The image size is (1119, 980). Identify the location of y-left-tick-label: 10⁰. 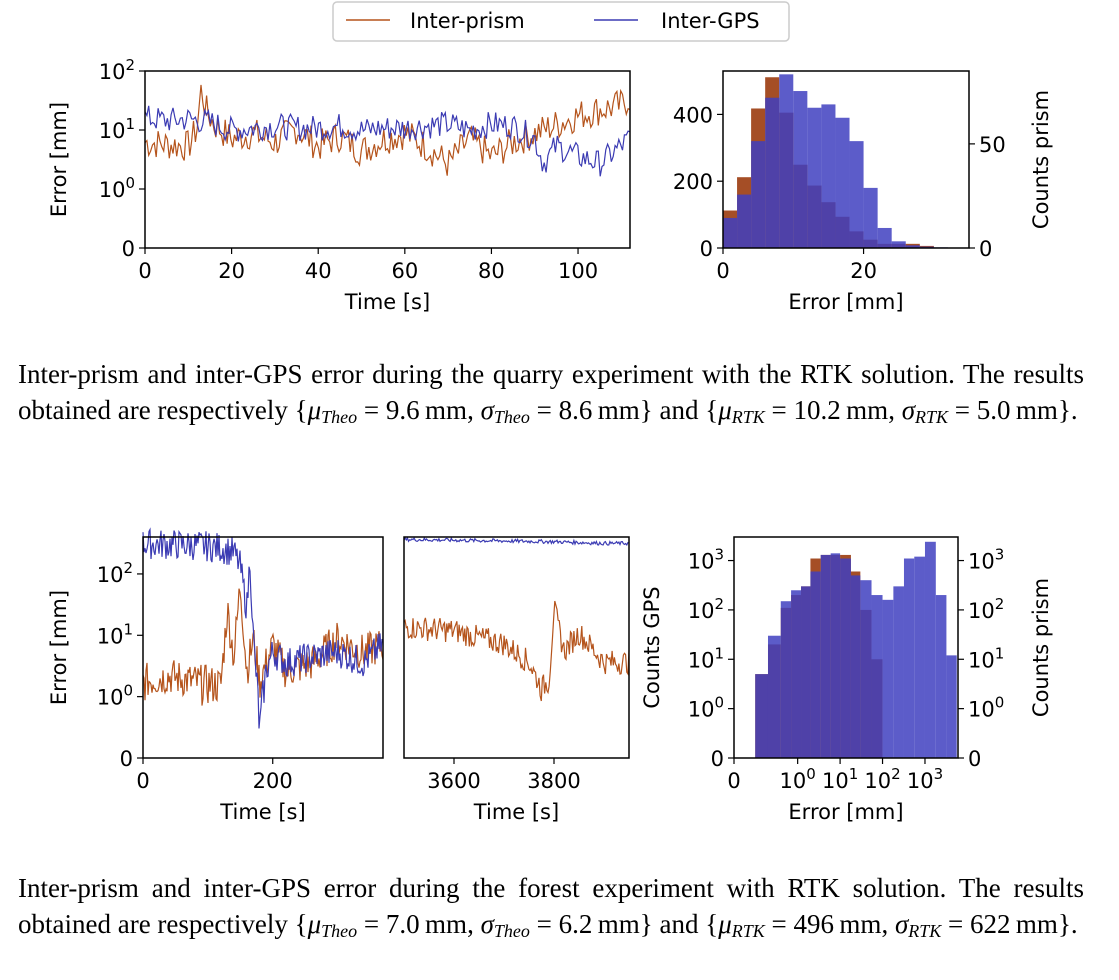
(706, 708).